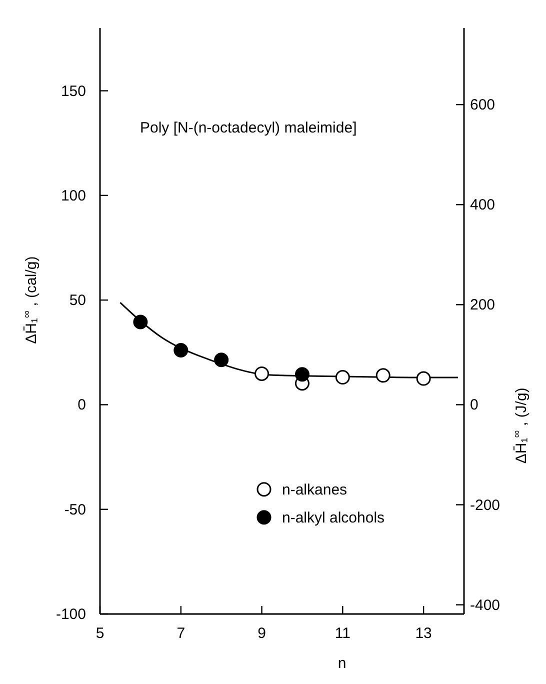  I want to click on y-tick-label: 150, so click(73, 91).